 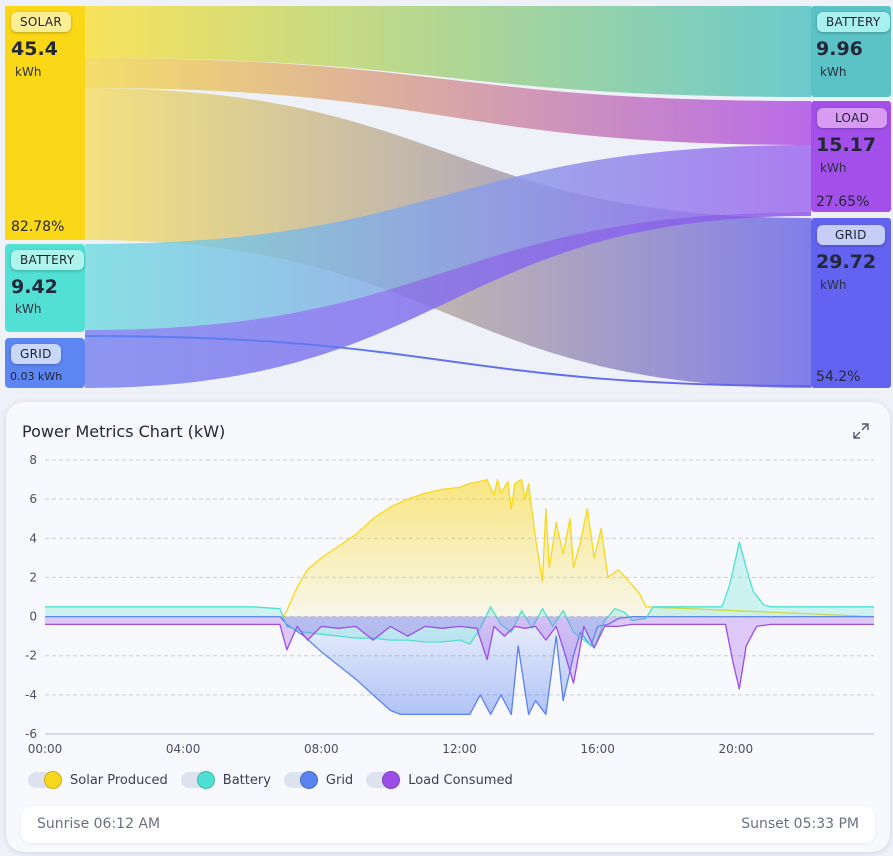 I want to click on battery-source-unit: kWh, so click(x=28, y=309).